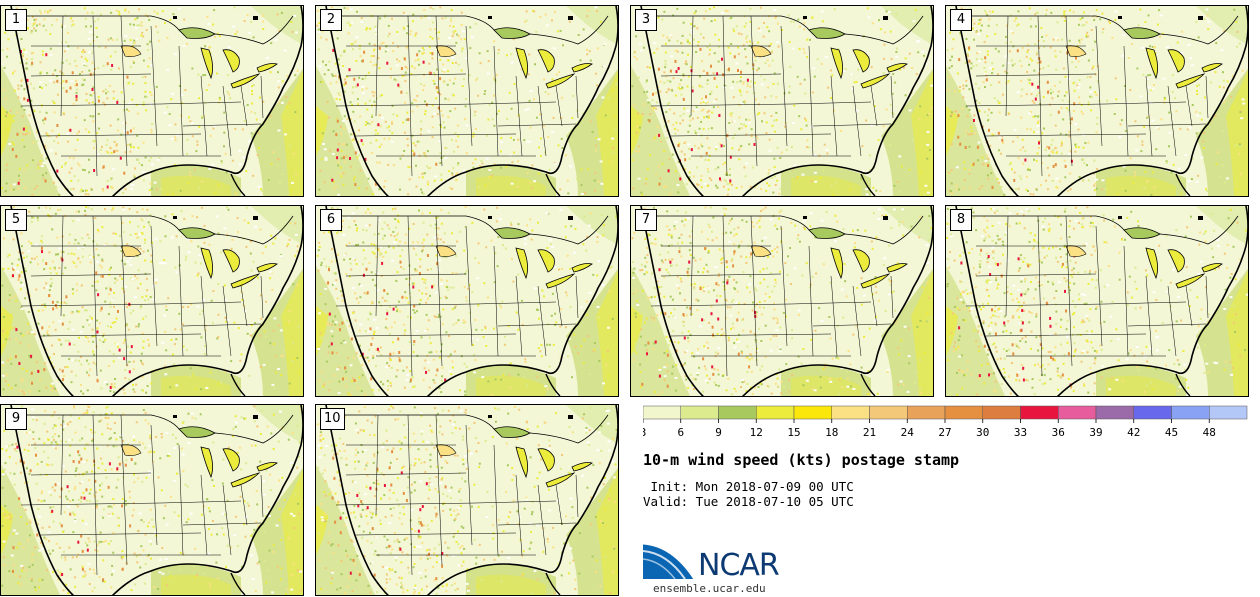  What do you see at coordinates (16, 419) in the screenshot?
I see `member-number-label: 9` at bounding box center [16, 419].